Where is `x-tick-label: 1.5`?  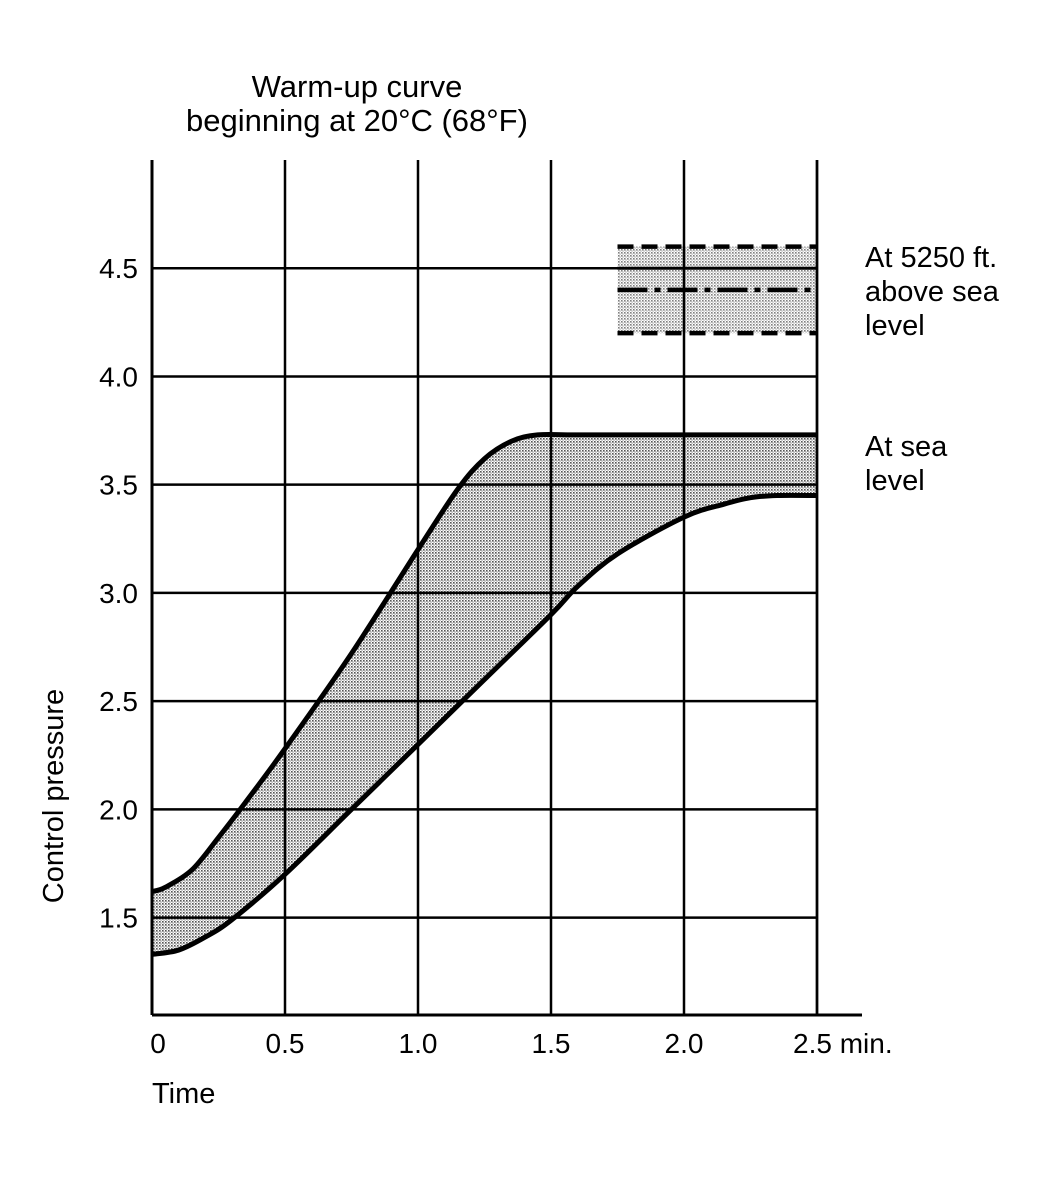
x-tick-label: 1.5 is located at coordinates (551, 1043).